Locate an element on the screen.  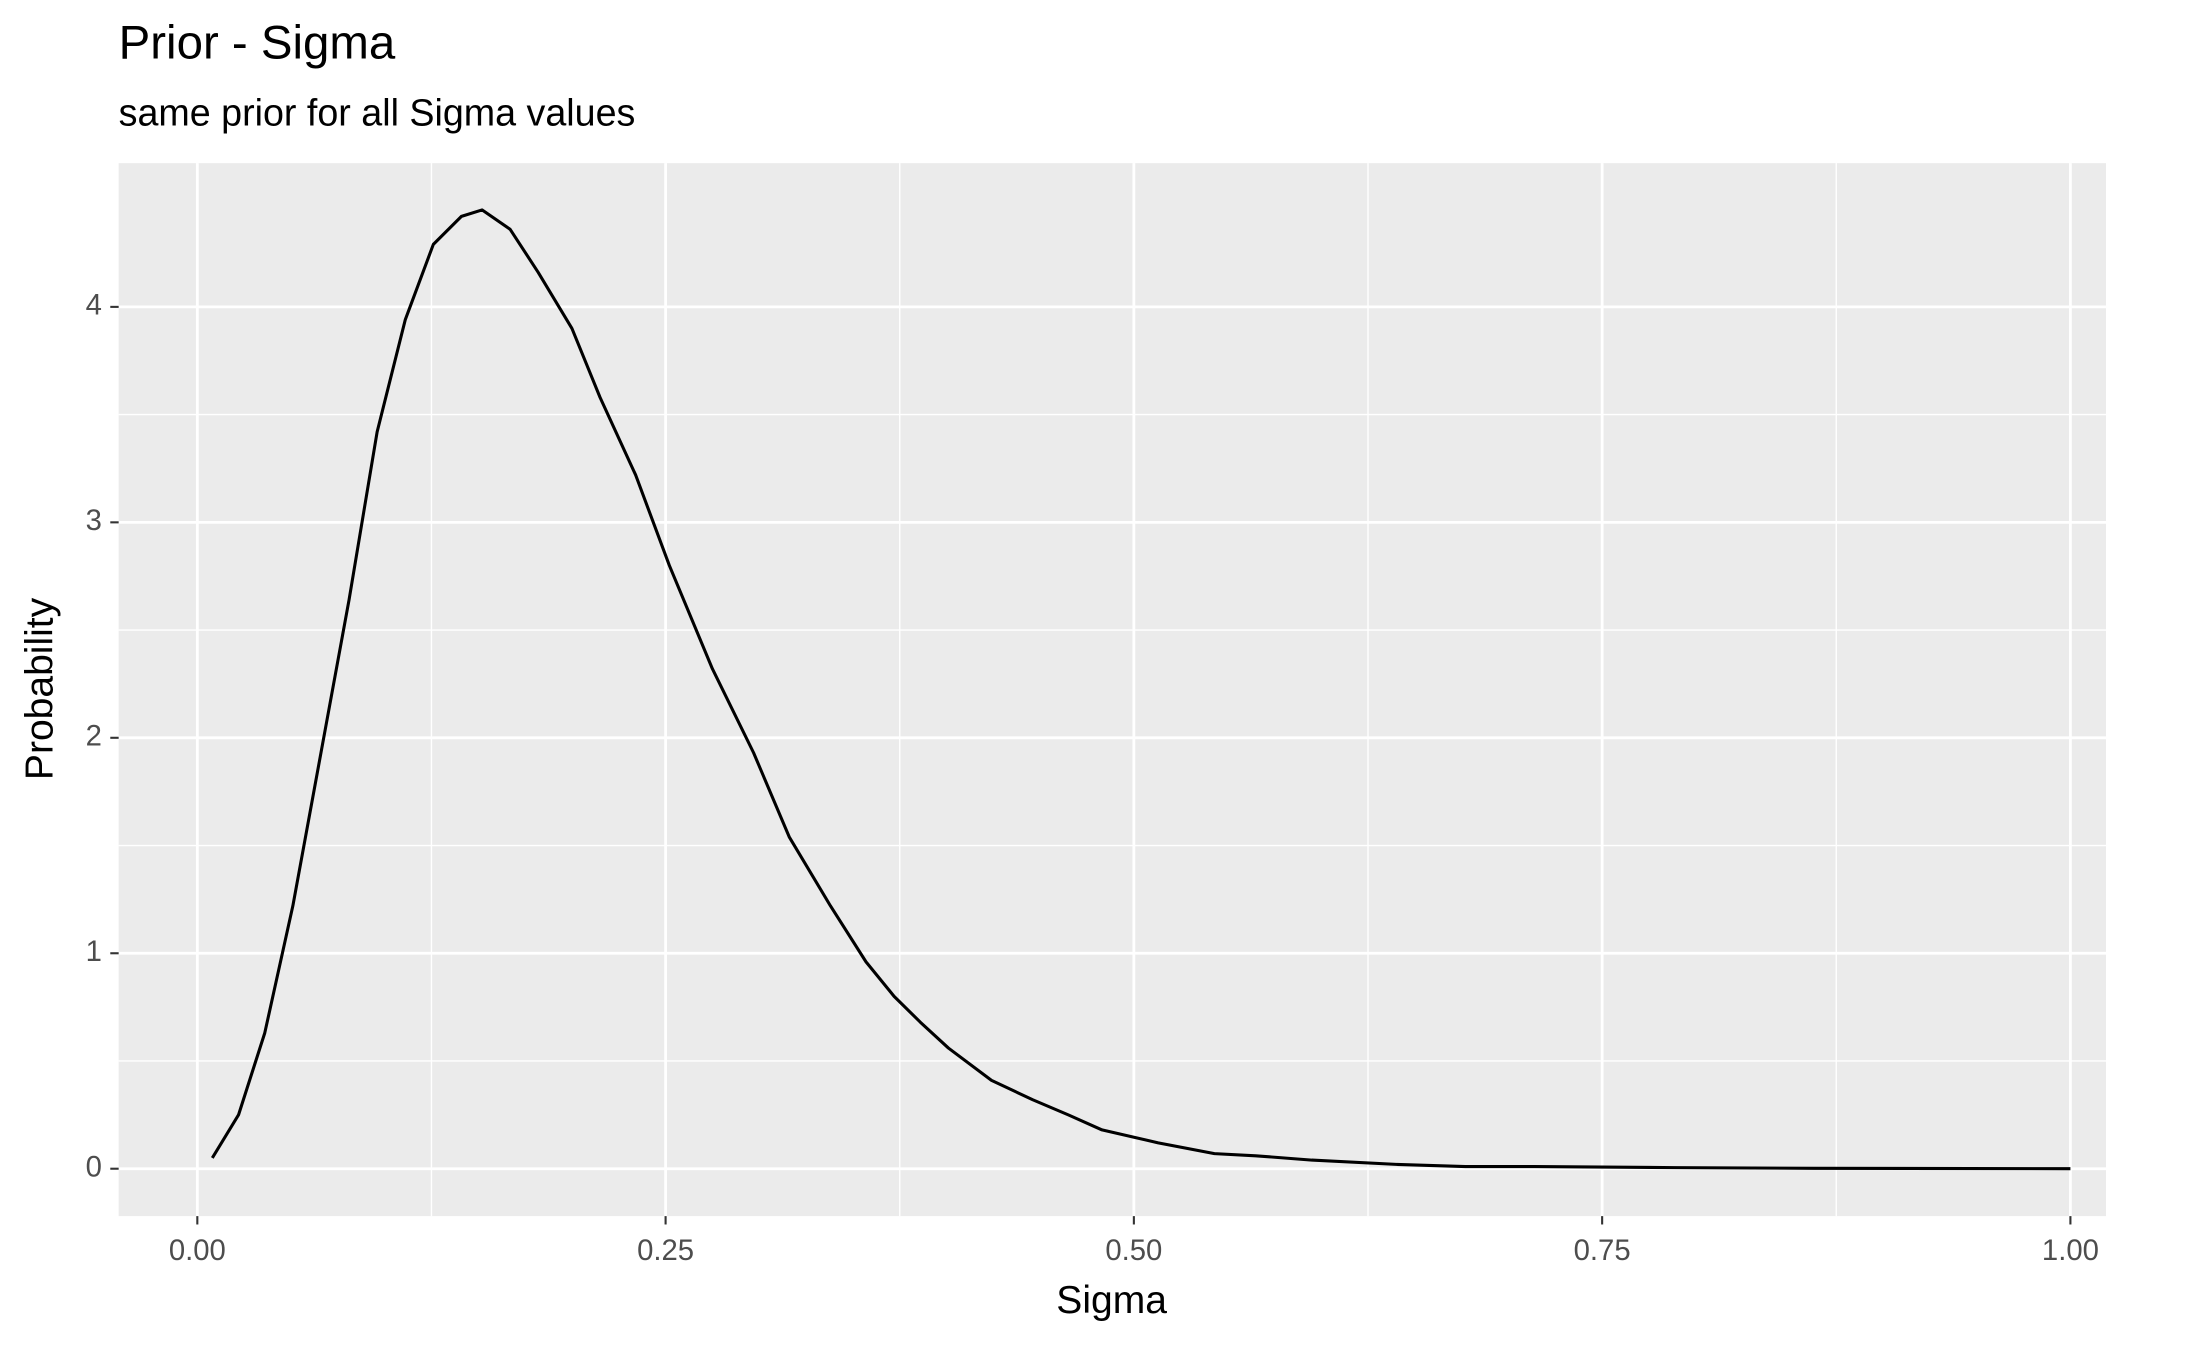
y-tick-label: 3 is located at coordinates (94, 520).